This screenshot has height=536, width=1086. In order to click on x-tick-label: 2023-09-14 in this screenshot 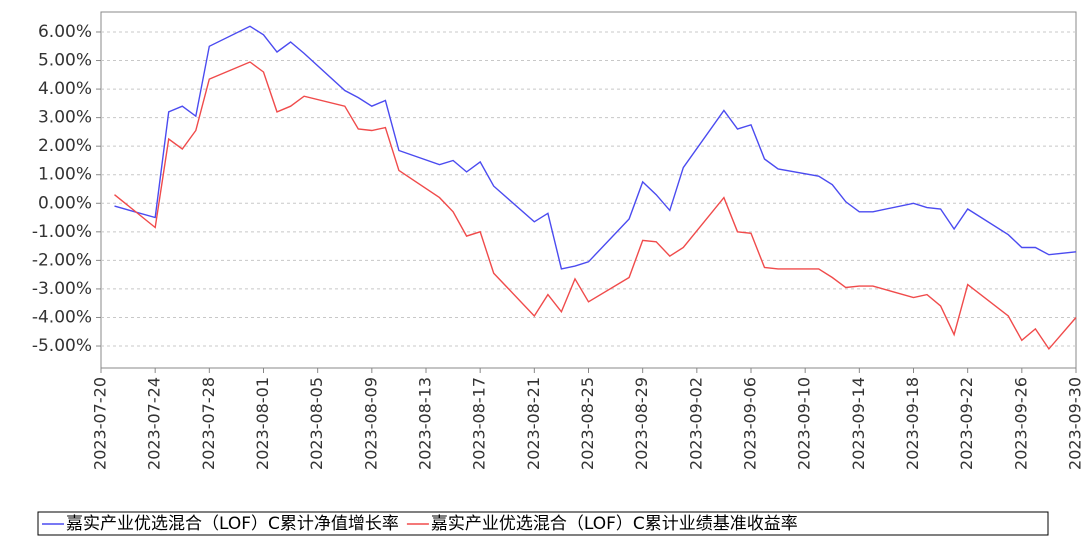, I will do `click(858, 423)`.